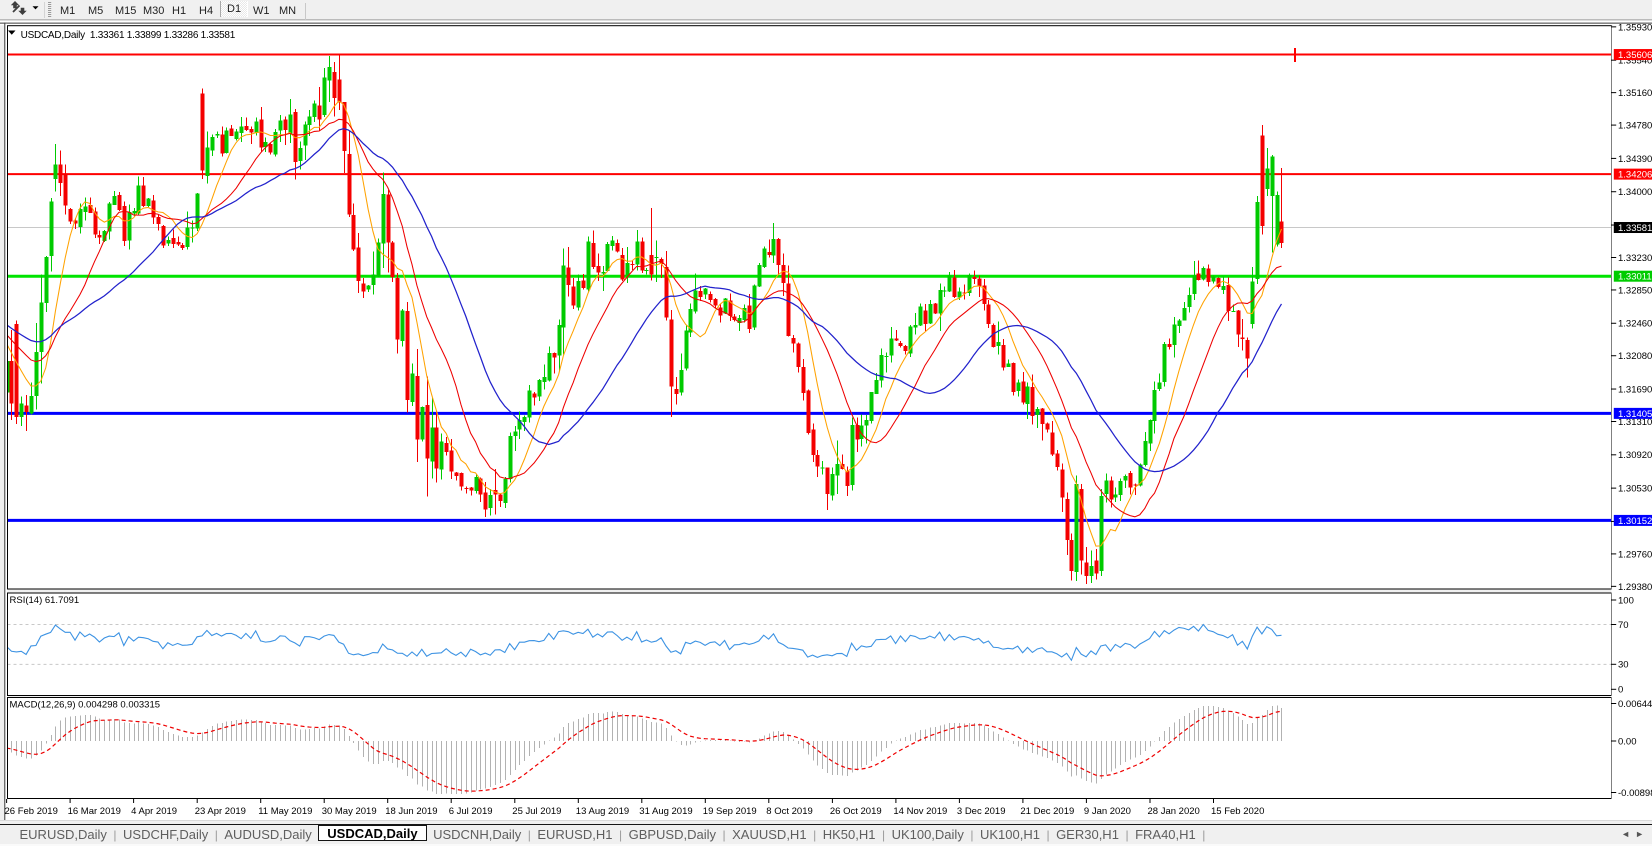 The image size is (1652, 846). I want to click on svg-text: 1.31690, so click(1635, 389).